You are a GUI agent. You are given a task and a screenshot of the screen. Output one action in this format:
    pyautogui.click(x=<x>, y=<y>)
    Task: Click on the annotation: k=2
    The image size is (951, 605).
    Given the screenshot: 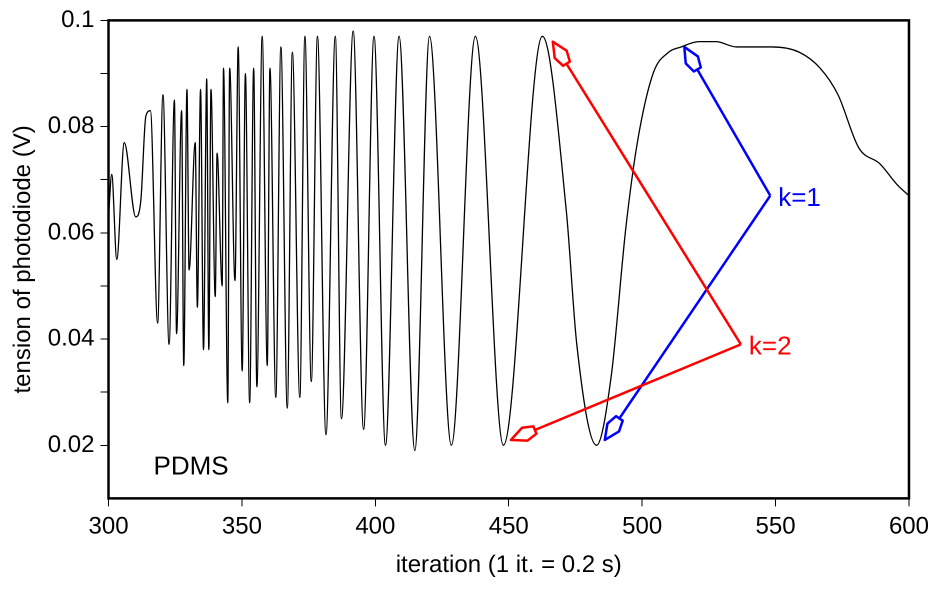 What is the action you would take?
    pyautogui.click(x=770, y=345)
    